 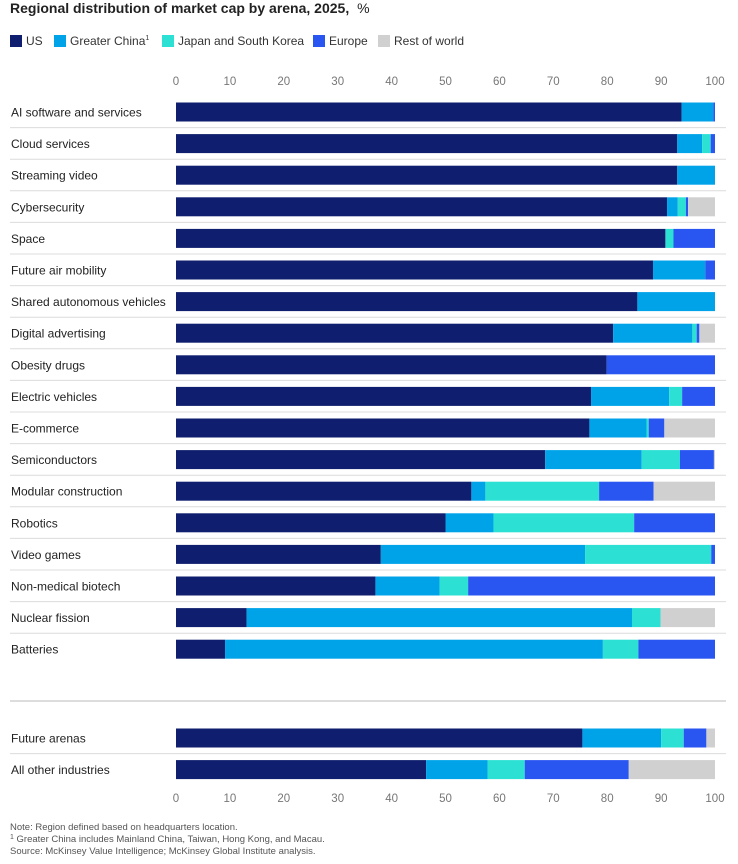 I want to click on bar-segment-cybersecurity-rest-of-world, so click(x=701, y=207).